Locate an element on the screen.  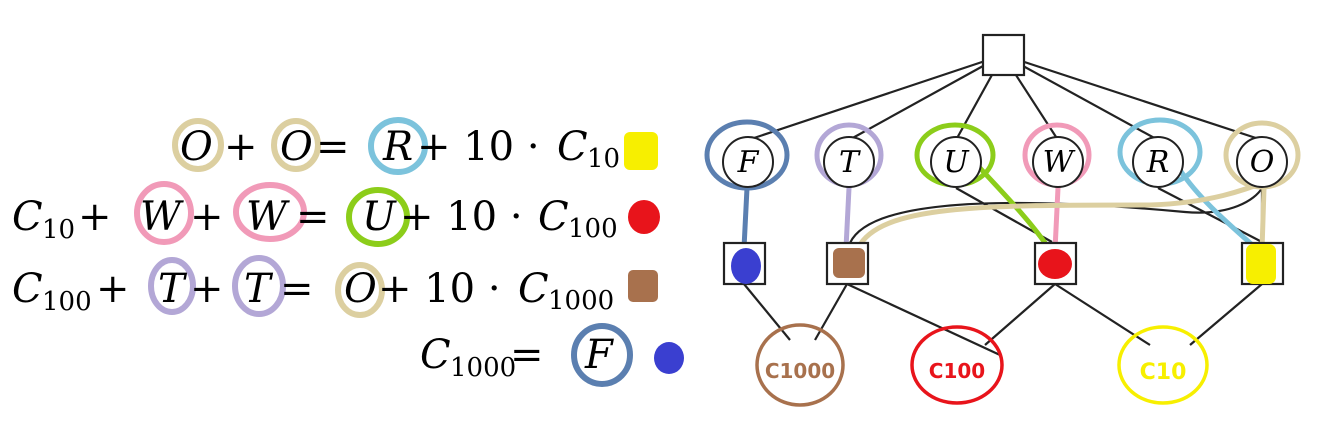
highlight-circle-f is located at coordinates (602, 355).